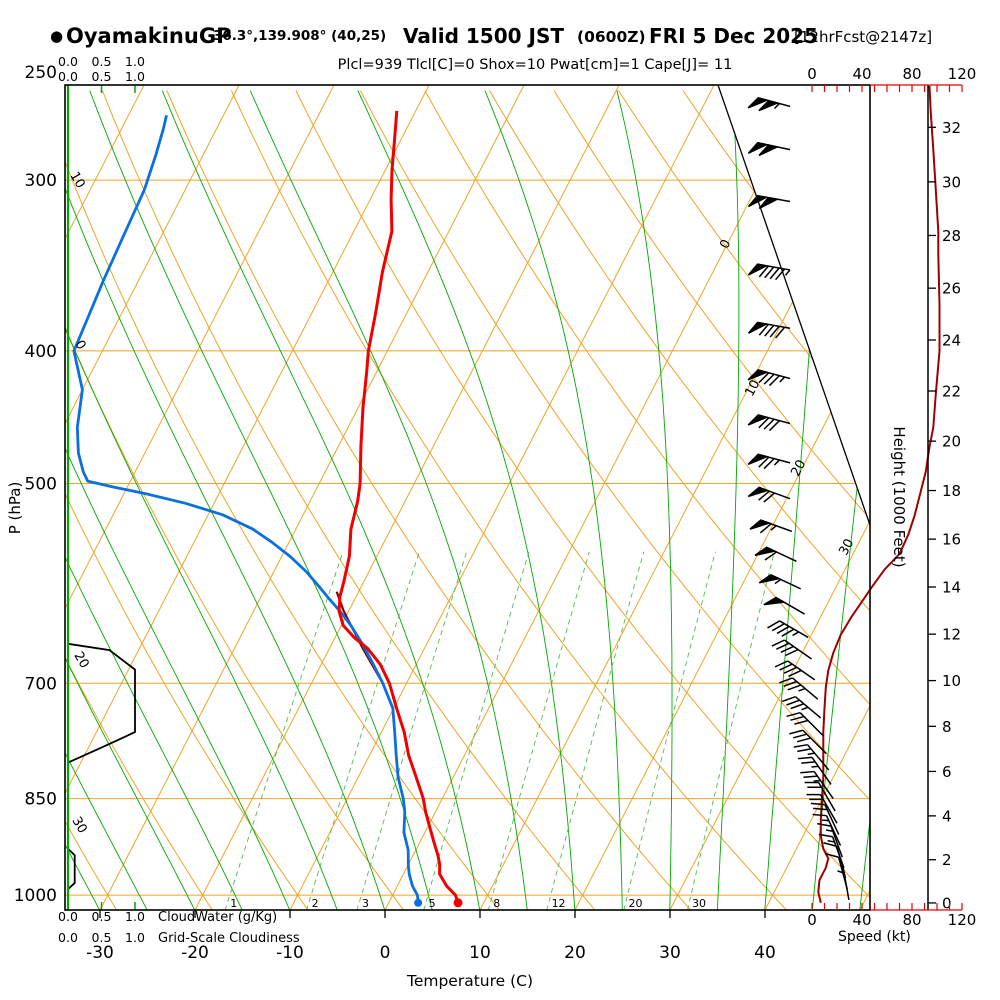  Describe the element at coordinates (947, 816) in the screenshot. I see `height-tick-label: 4` at that location.